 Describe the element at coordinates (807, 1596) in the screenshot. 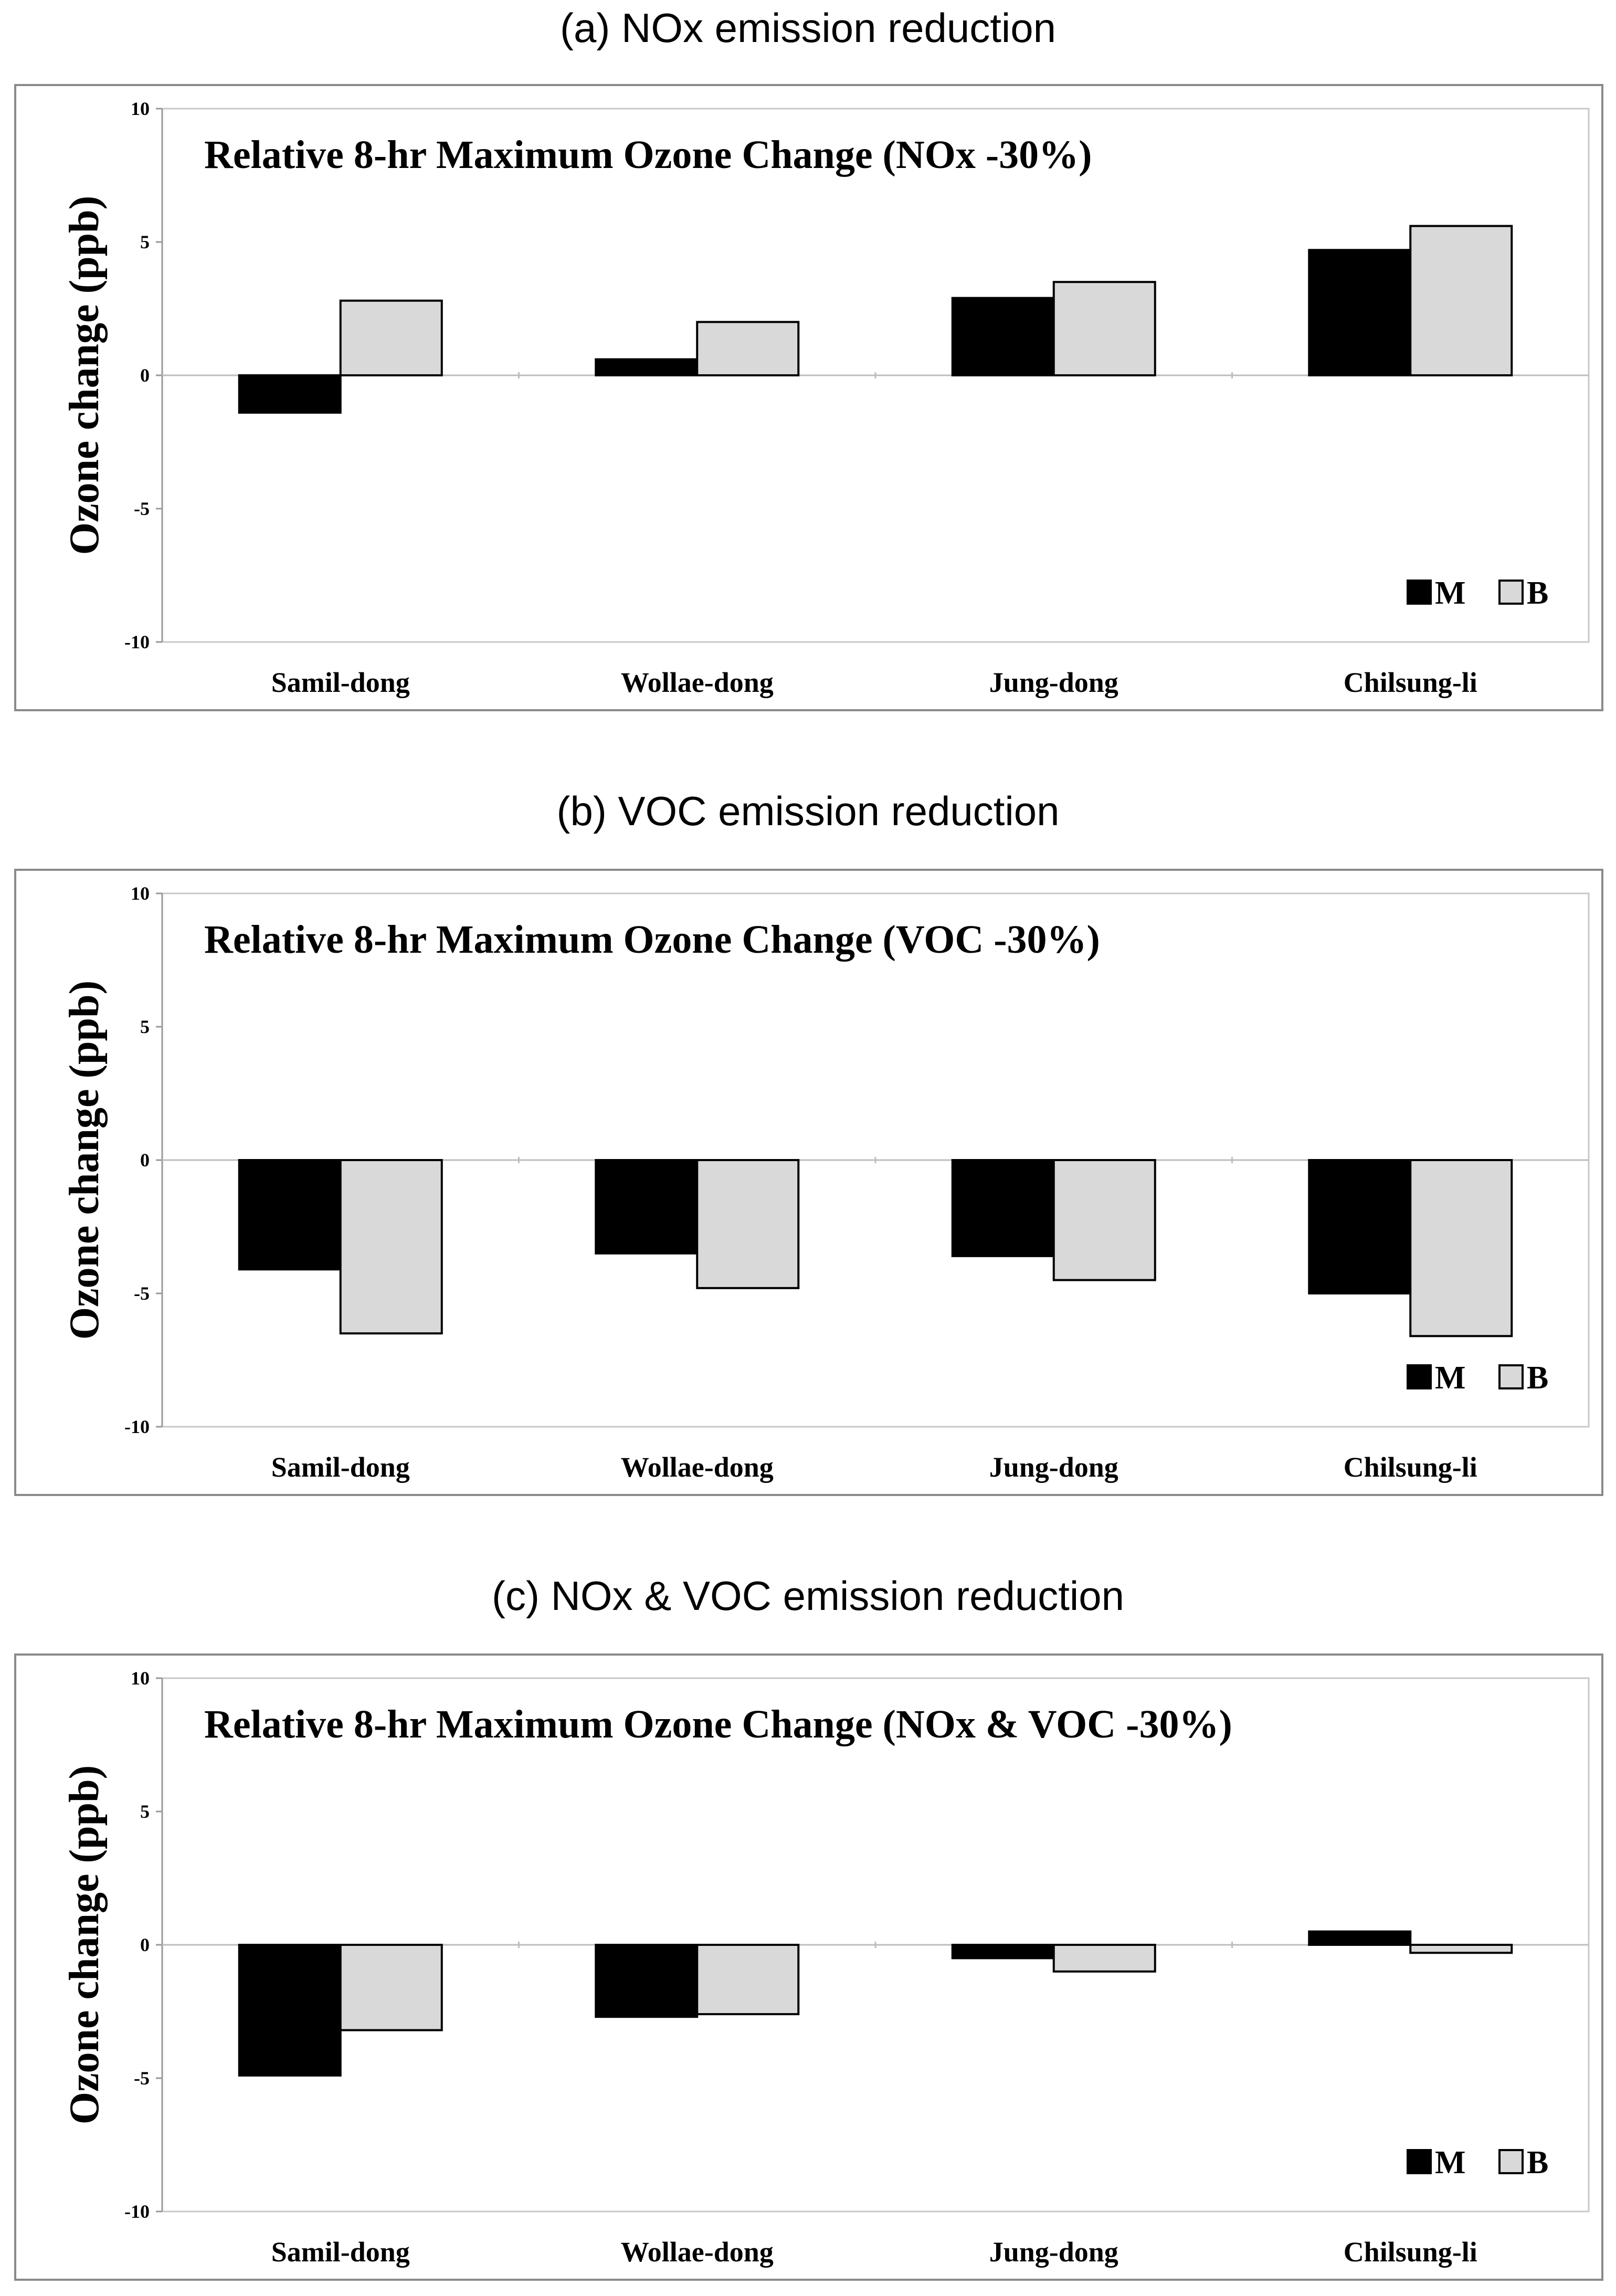

I see `panel-c-caption: (c) NOx & VOC emission reduction` at that location.